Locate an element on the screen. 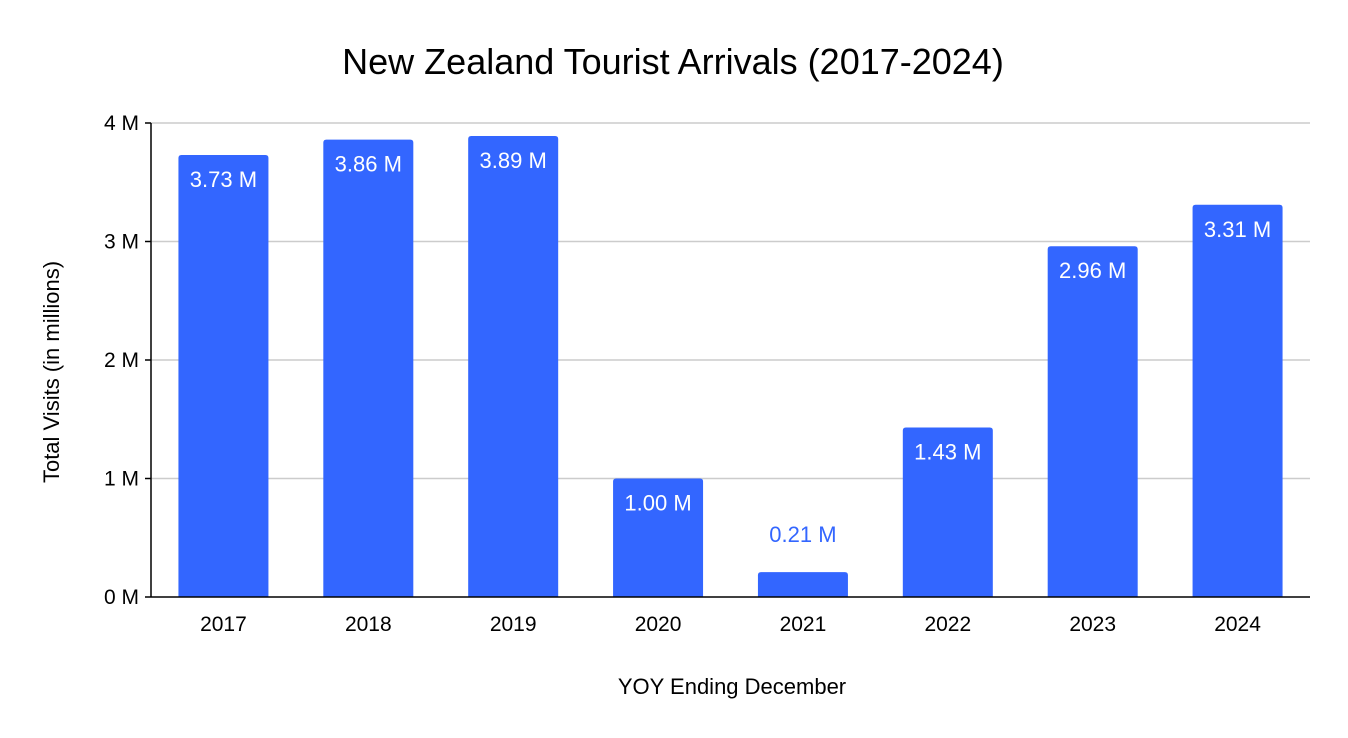 This screenshot has height=738, width=1348. x-tick-label: 2020 is located at coordinates (658, 624).